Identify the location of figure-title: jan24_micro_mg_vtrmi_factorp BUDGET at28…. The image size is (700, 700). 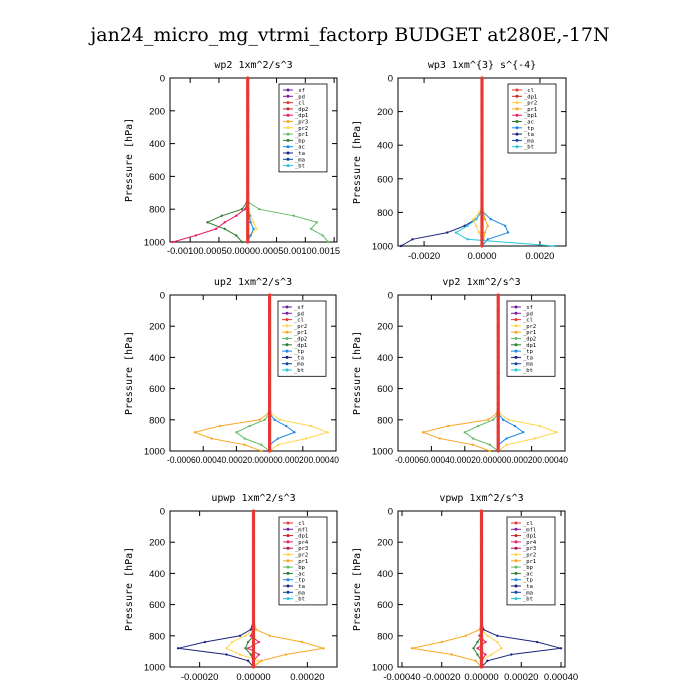
(348, 35).